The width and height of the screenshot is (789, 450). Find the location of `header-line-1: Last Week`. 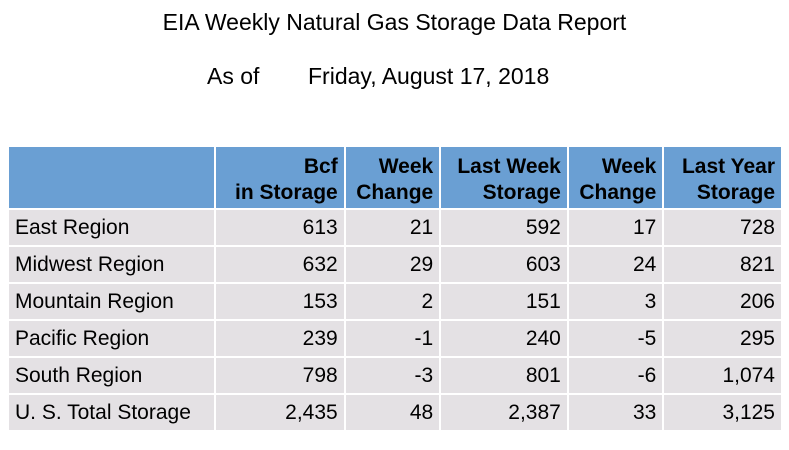

header-line-1: Last Week is located at coordinates (509, 166).